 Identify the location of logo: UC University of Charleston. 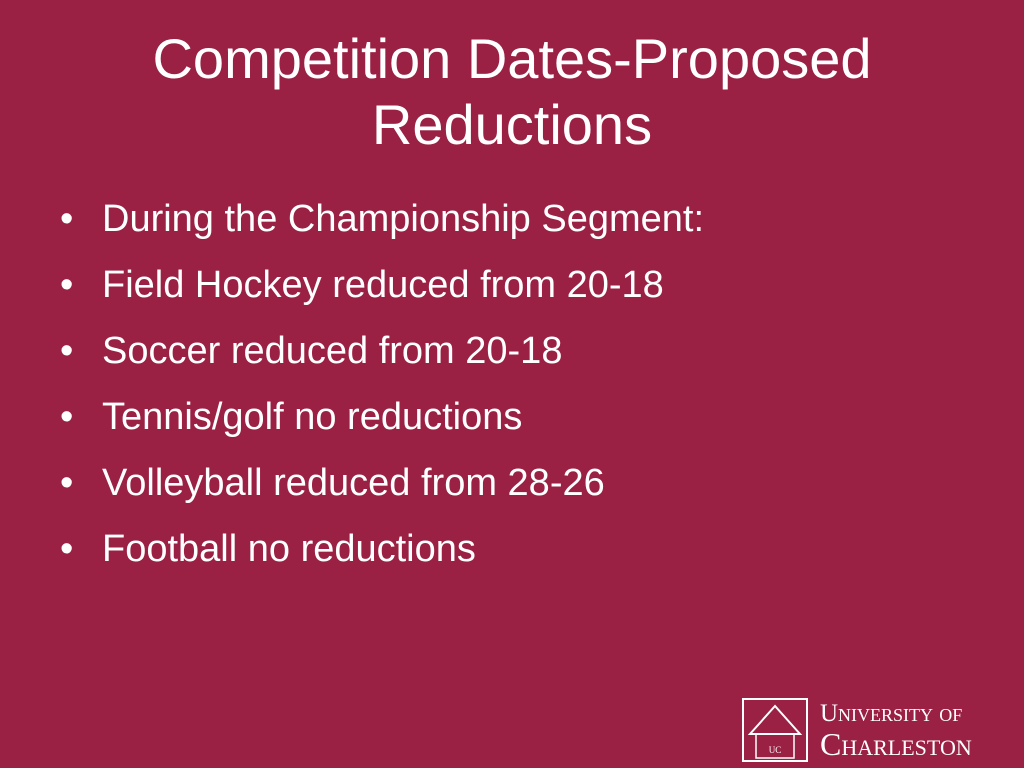
(883, 730).